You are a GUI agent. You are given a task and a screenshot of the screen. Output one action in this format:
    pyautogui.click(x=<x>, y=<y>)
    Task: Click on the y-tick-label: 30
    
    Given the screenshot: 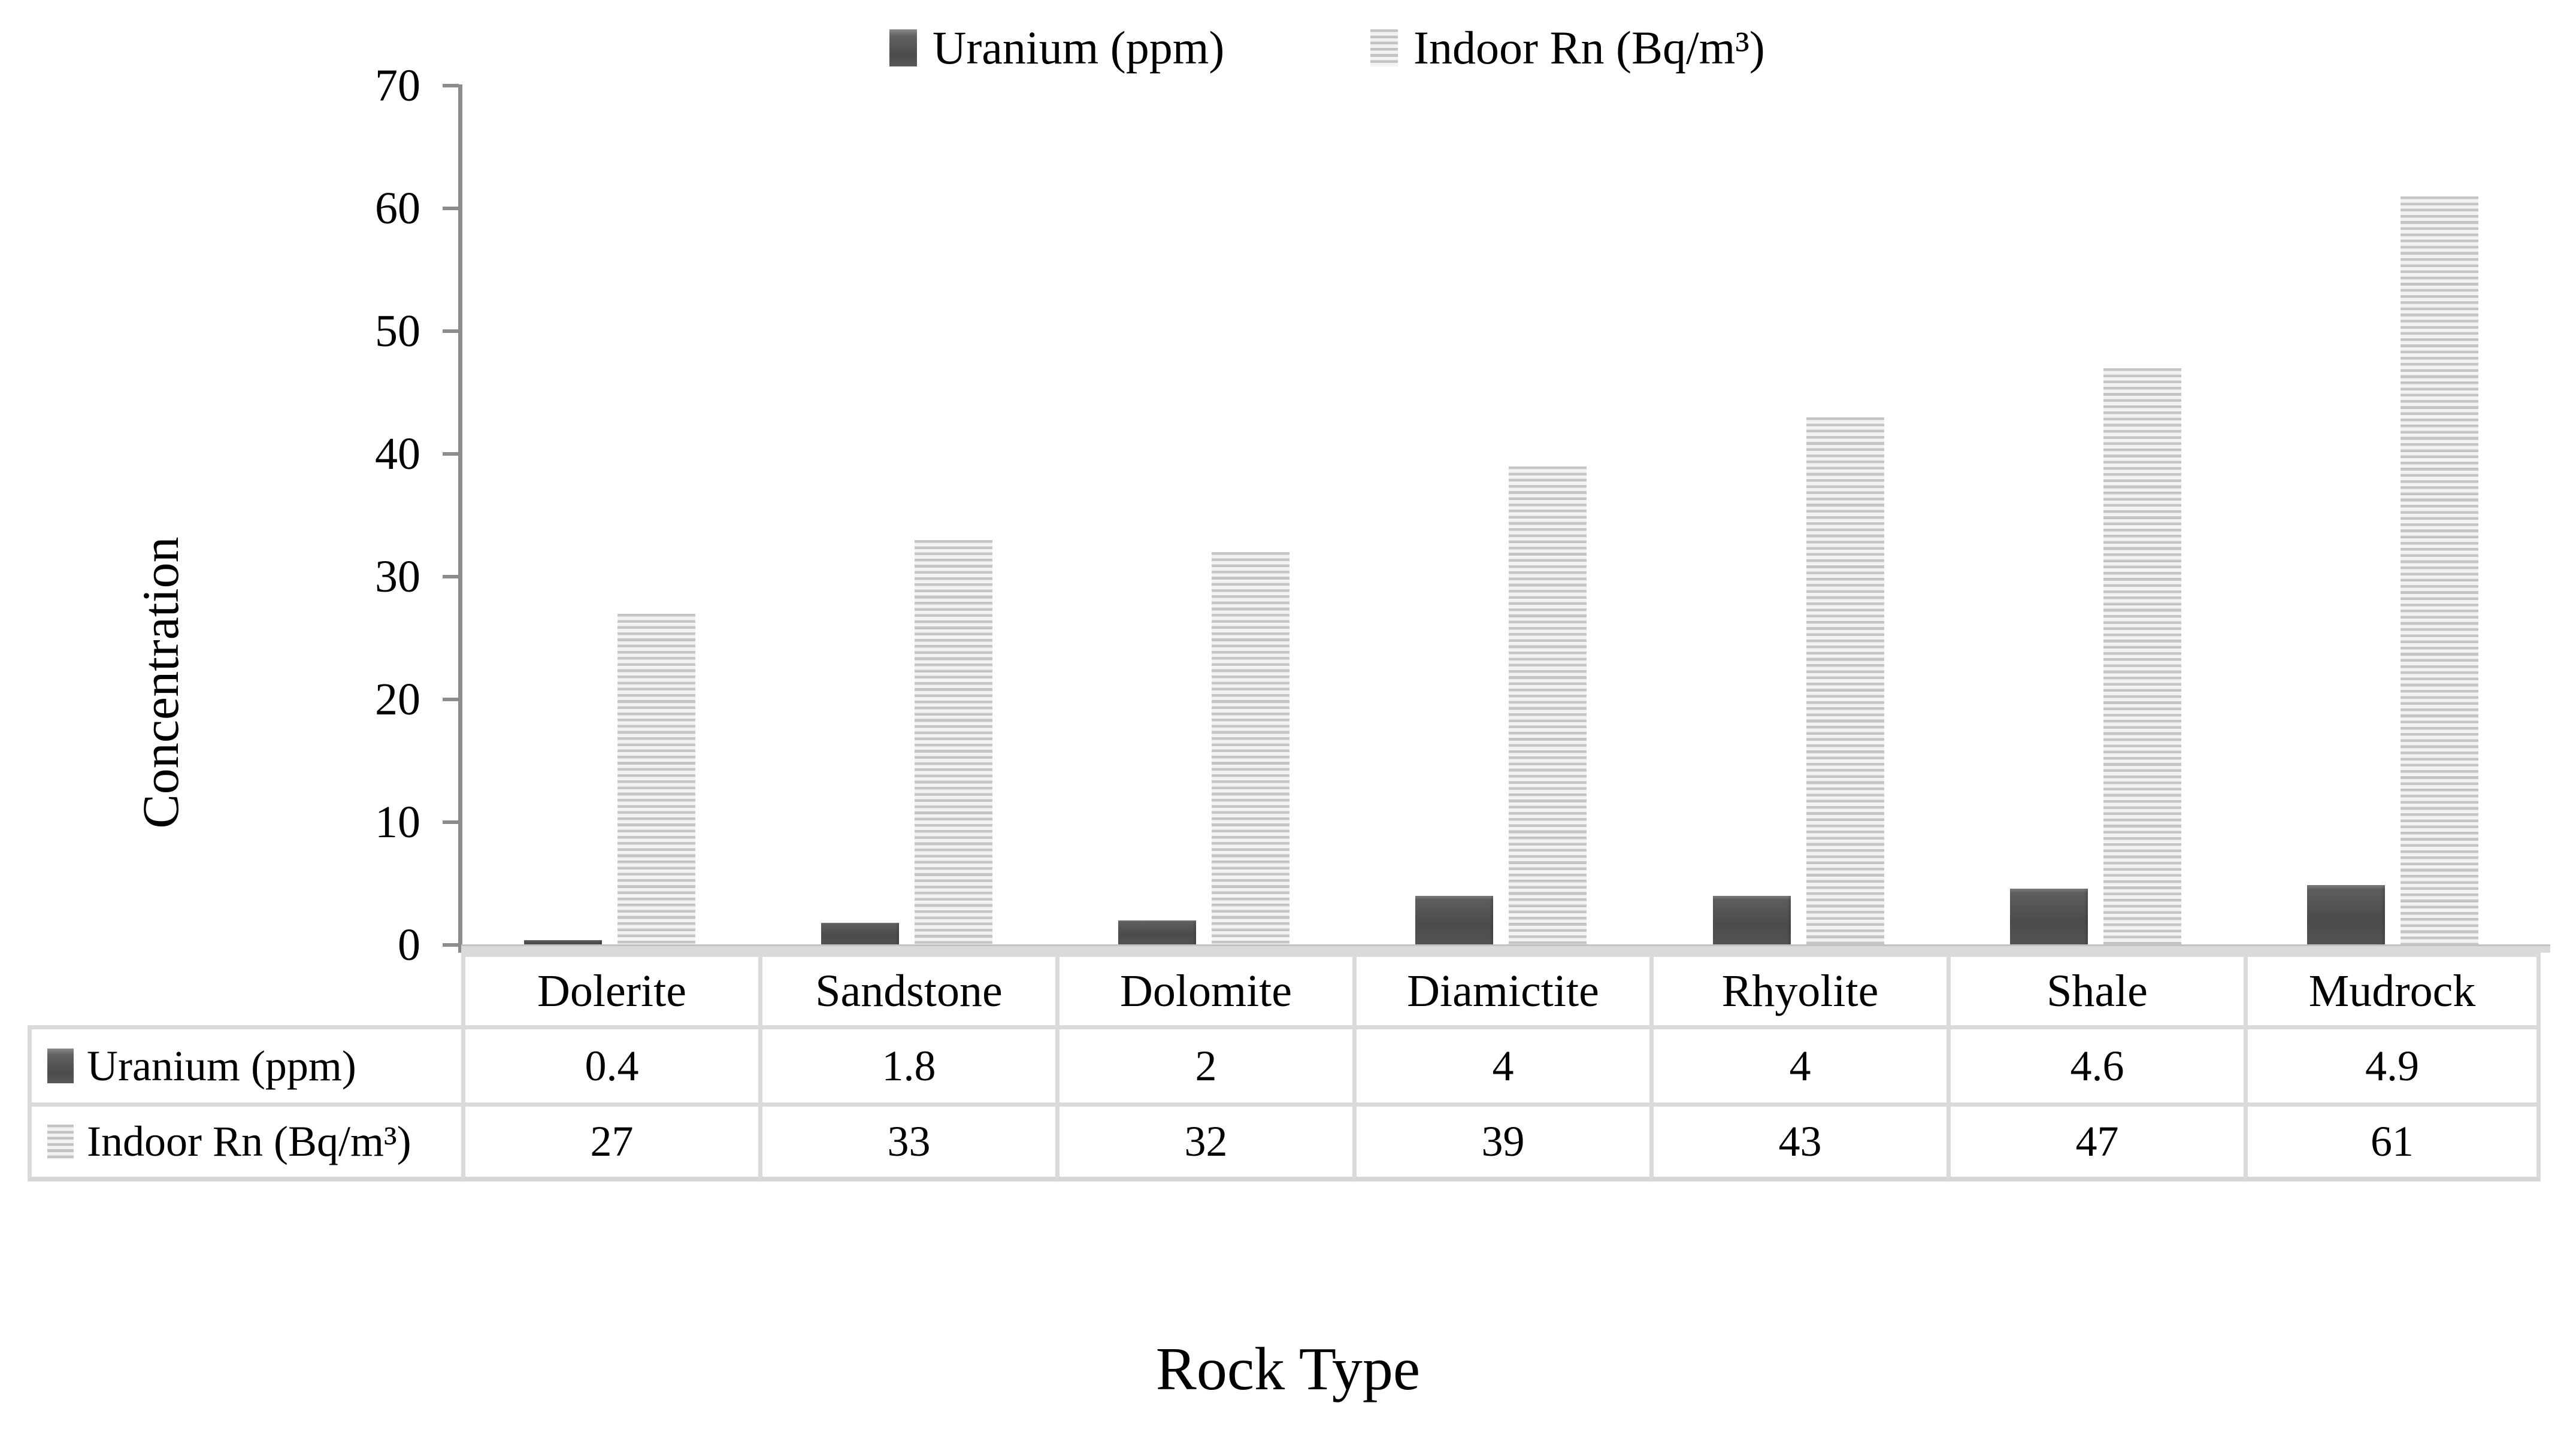 What is the action you would take?
    pyautogui.click(x=397, y=577)
    